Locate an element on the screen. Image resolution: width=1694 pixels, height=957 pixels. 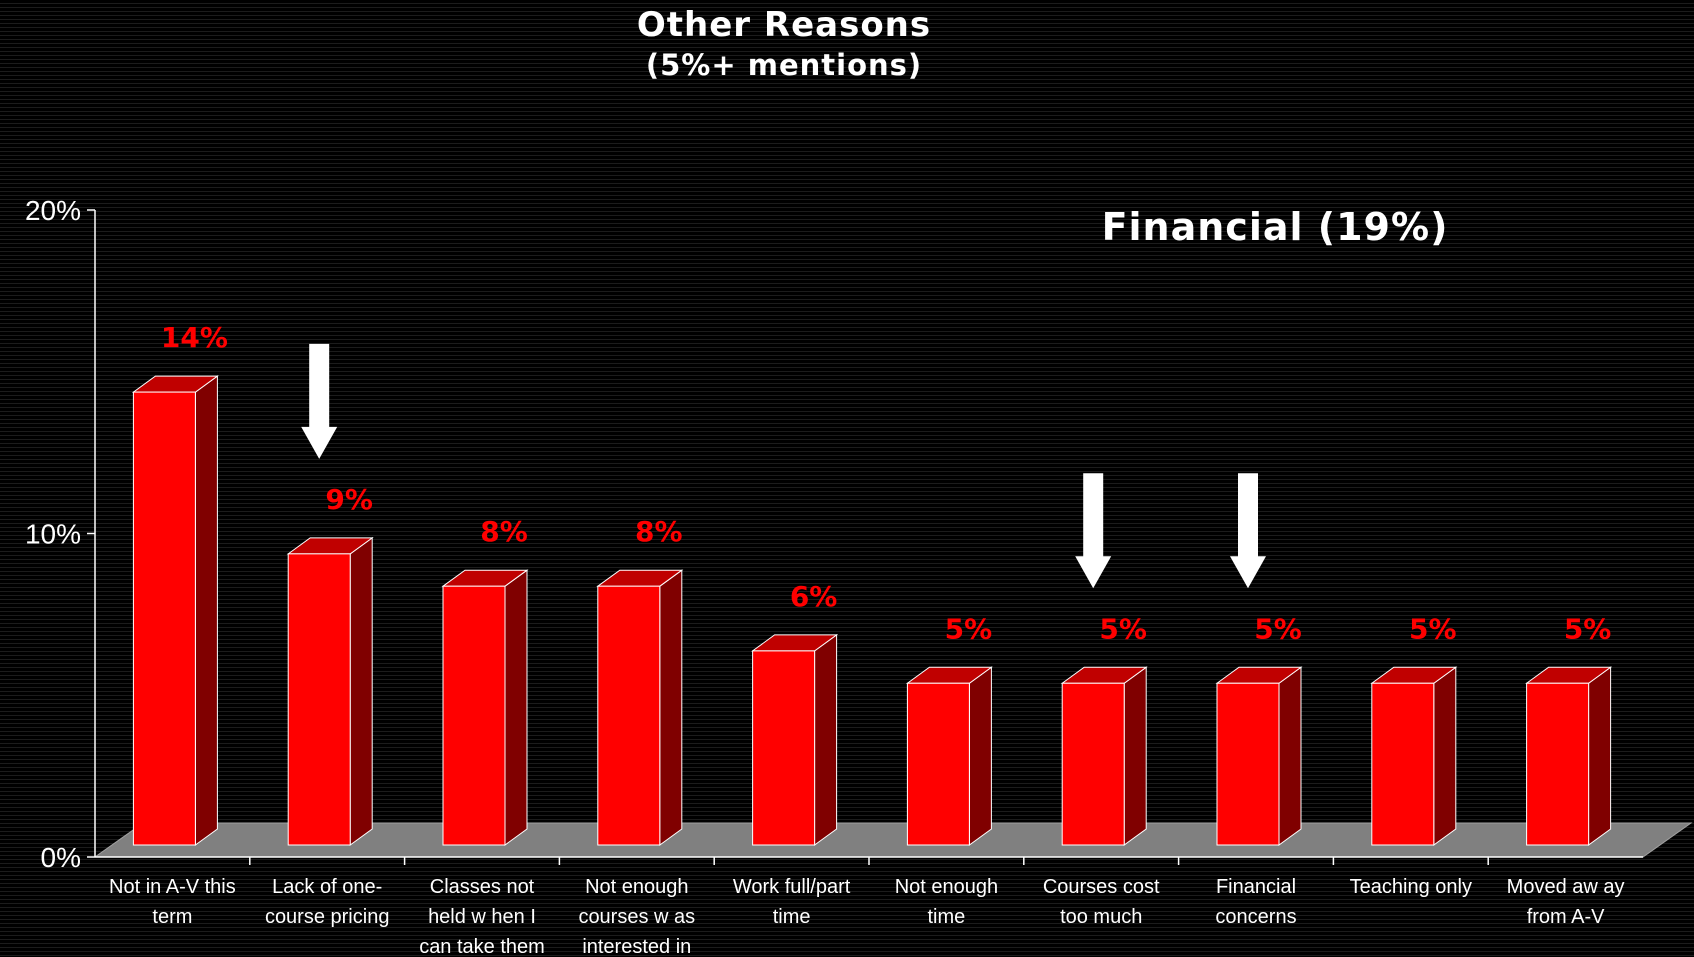
x-category-label: Not enough time is located at coordinates (946, 902).